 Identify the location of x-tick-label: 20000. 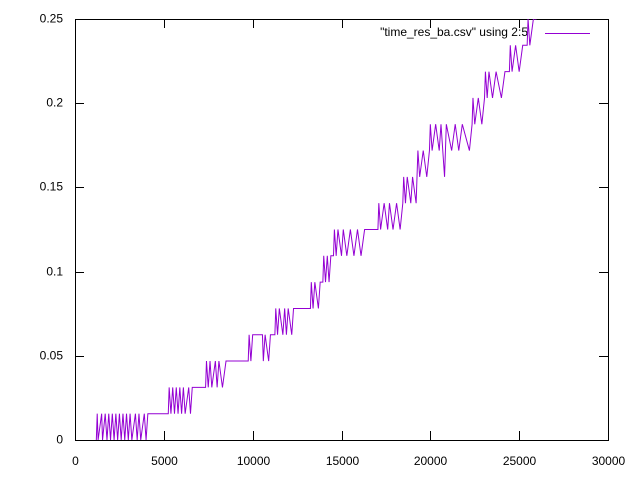
(431, 461).